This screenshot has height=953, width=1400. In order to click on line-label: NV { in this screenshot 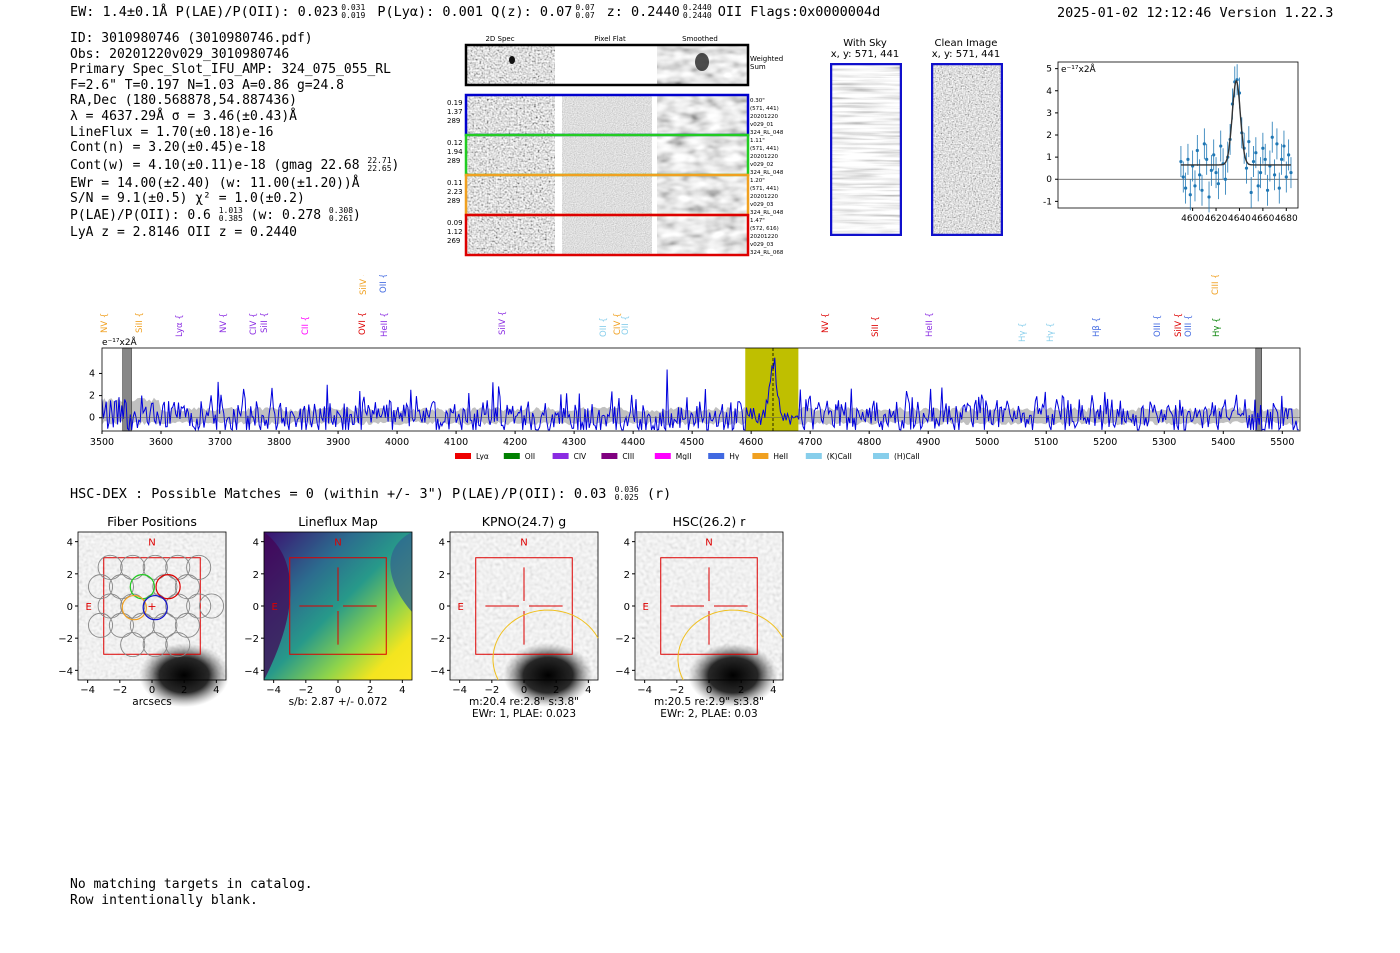, I will do `click(224, 323)`.